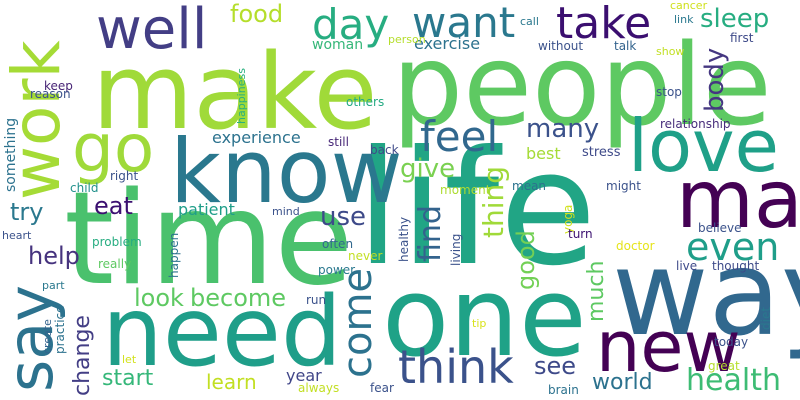 Image resolution: width=800 pixels, height=400 pixels. What do you see at coordinates (113, 148) in the screenshot?
I see `word-go: go` at bounding box center [113, 148].